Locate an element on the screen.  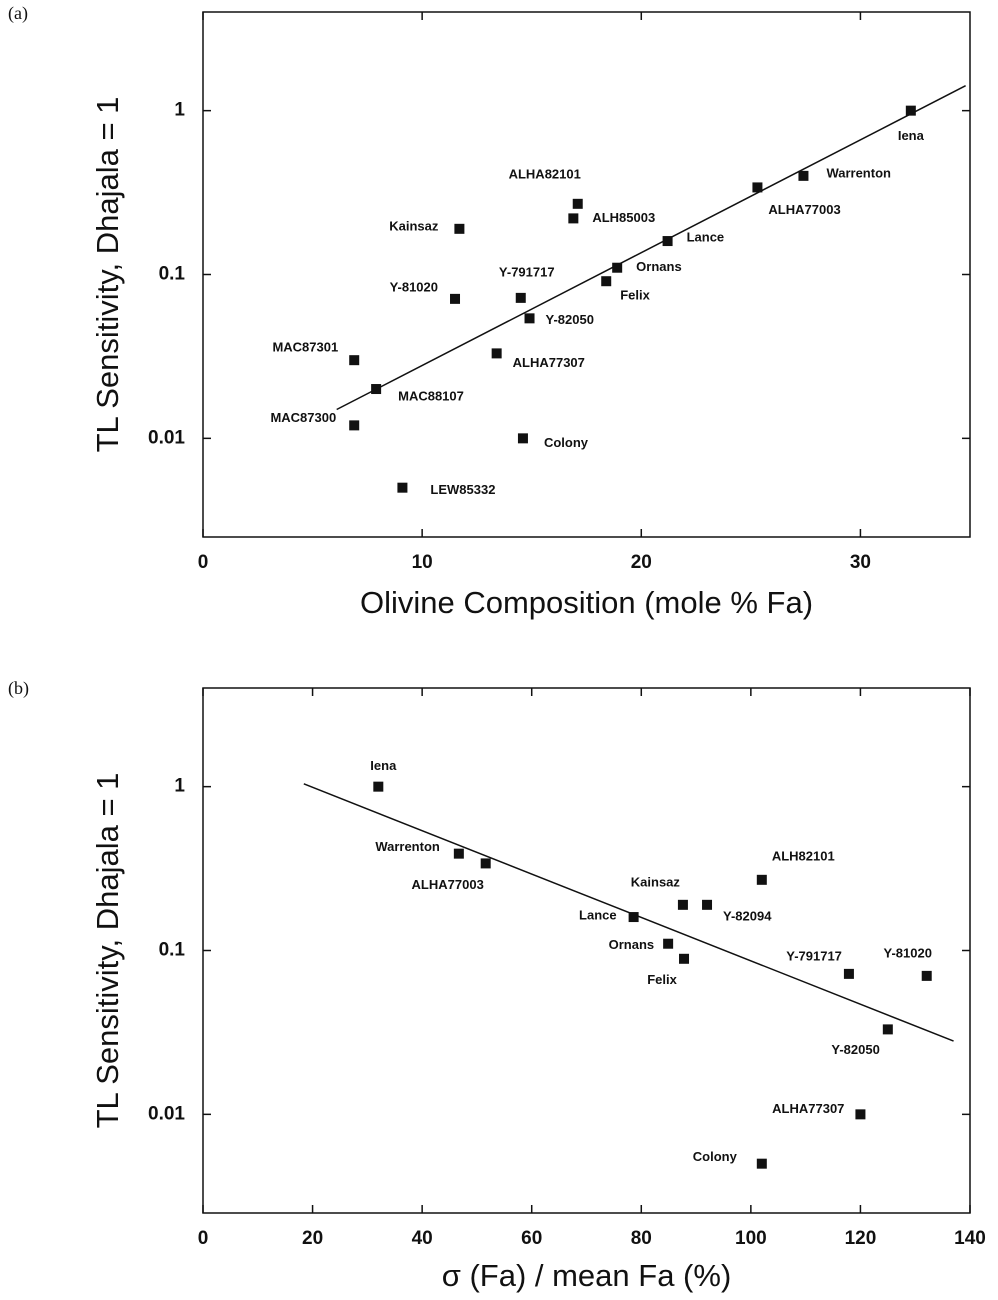
point-label: Y-82094 is located at coordinates (747, 915).